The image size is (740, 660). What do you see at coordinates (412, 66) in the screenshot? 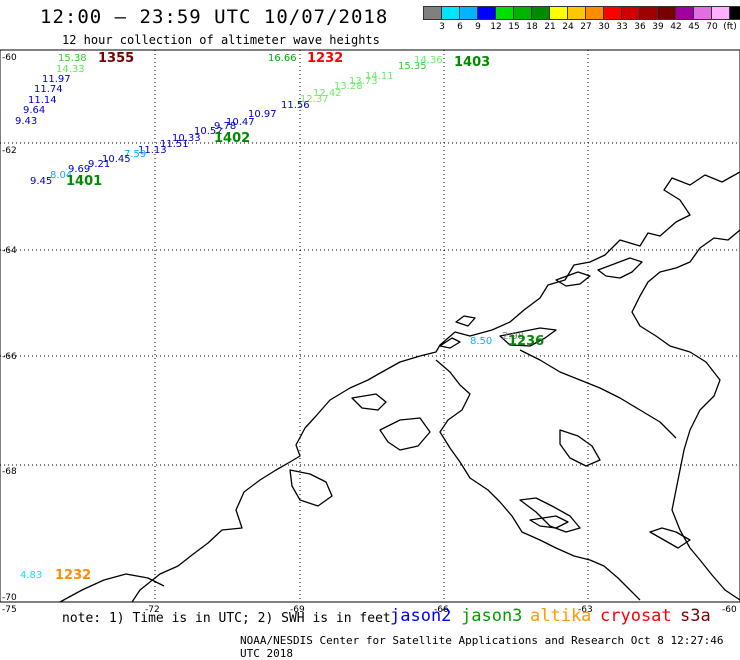
I see `wave-label: 15.35` at bounding box center [412, 66].